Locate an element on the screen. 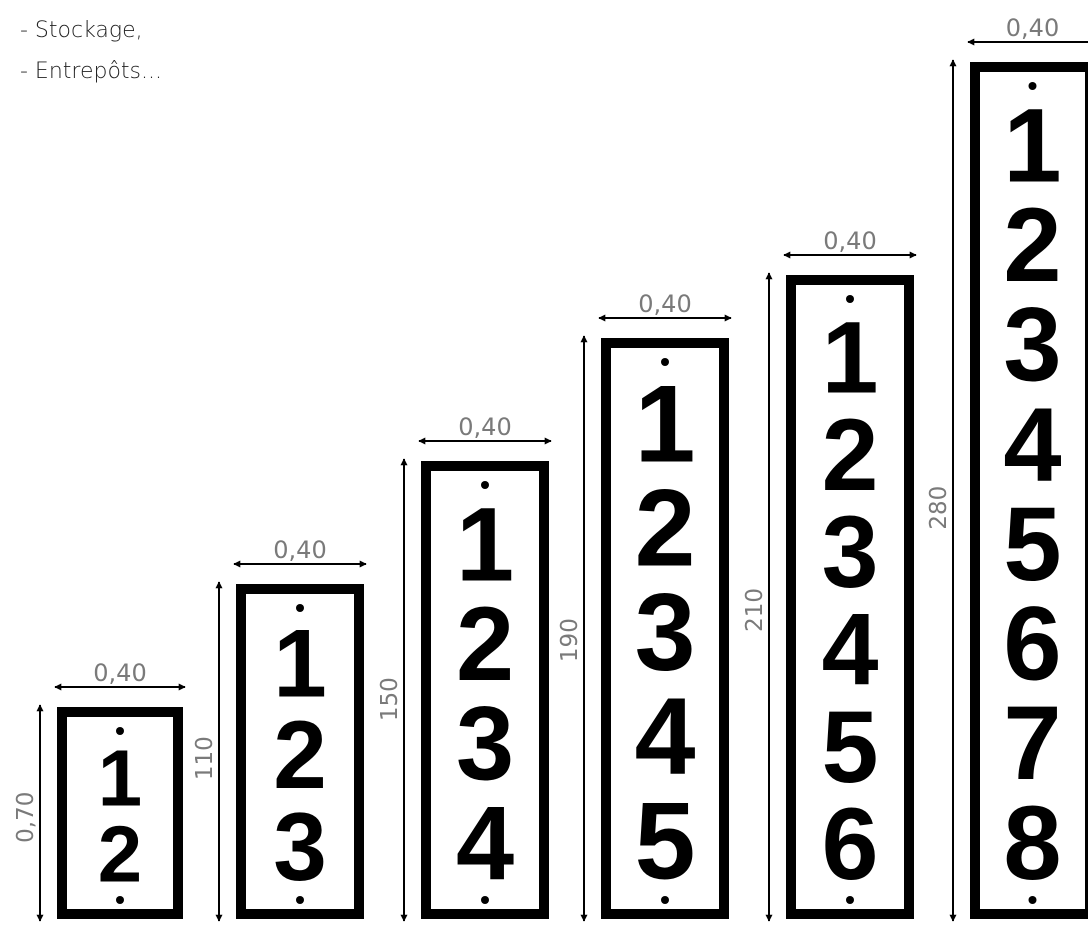 This screenshot has width=1088, height=927. height-label: 210 is located at coordinates (755, 610).